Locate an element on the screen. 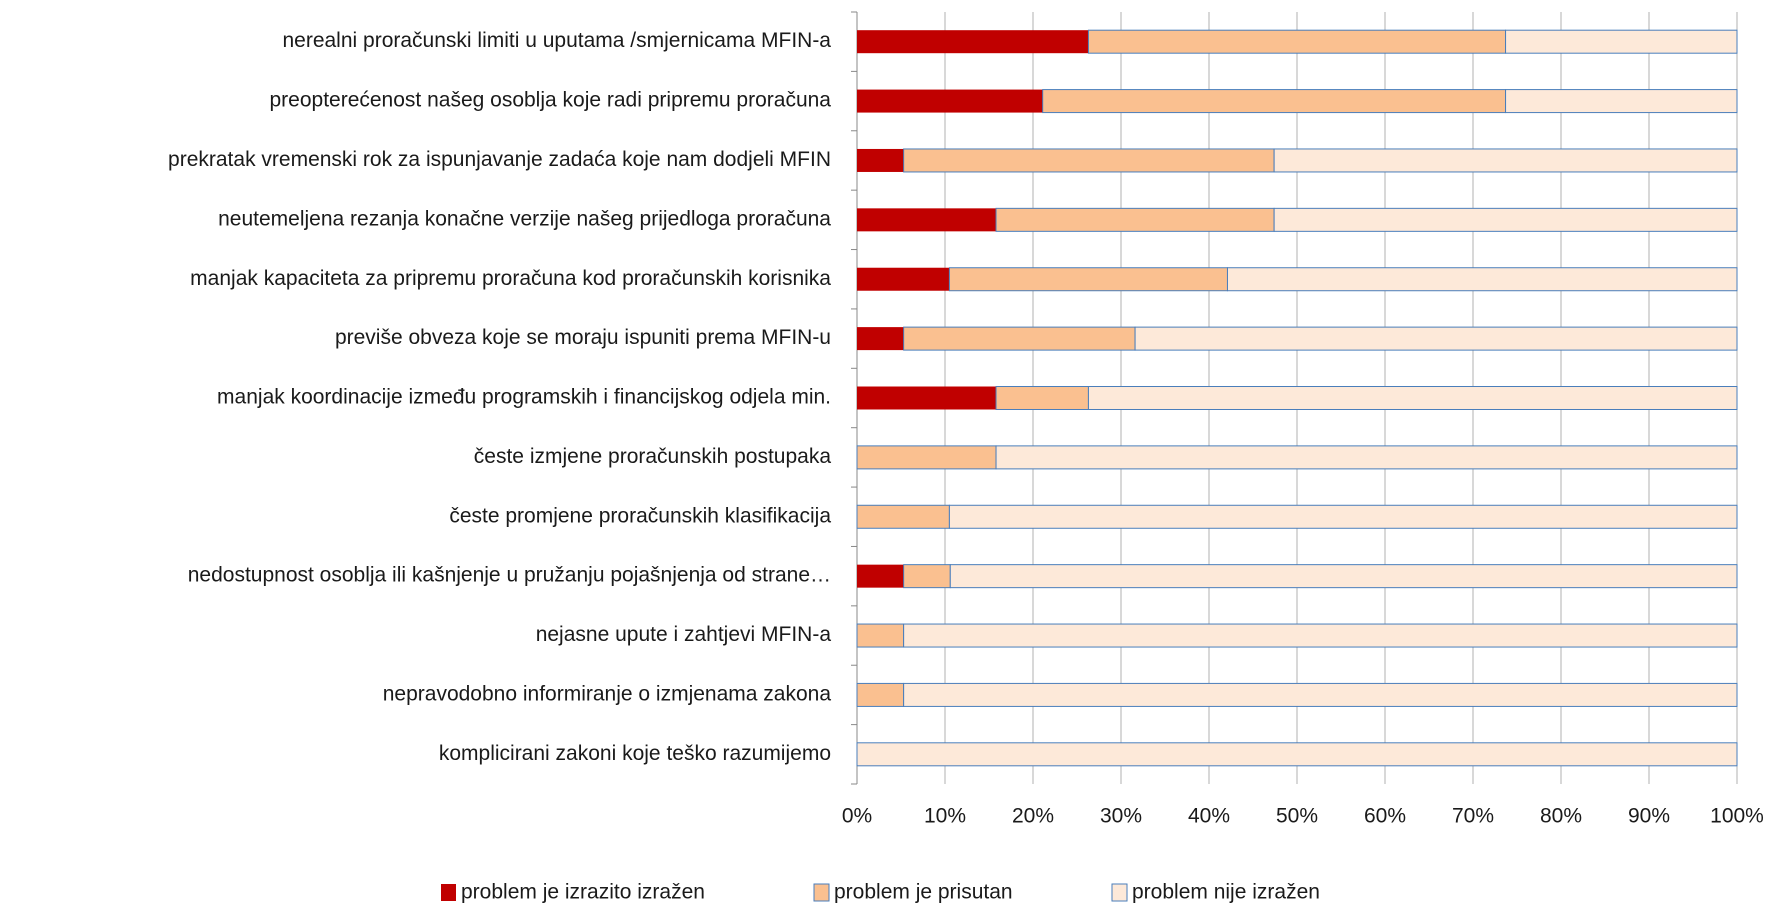 Image resolution: width=1771 pixels, height=909 pixels. legend-label: problem nije izražen is located at coordinates (1226, 892).